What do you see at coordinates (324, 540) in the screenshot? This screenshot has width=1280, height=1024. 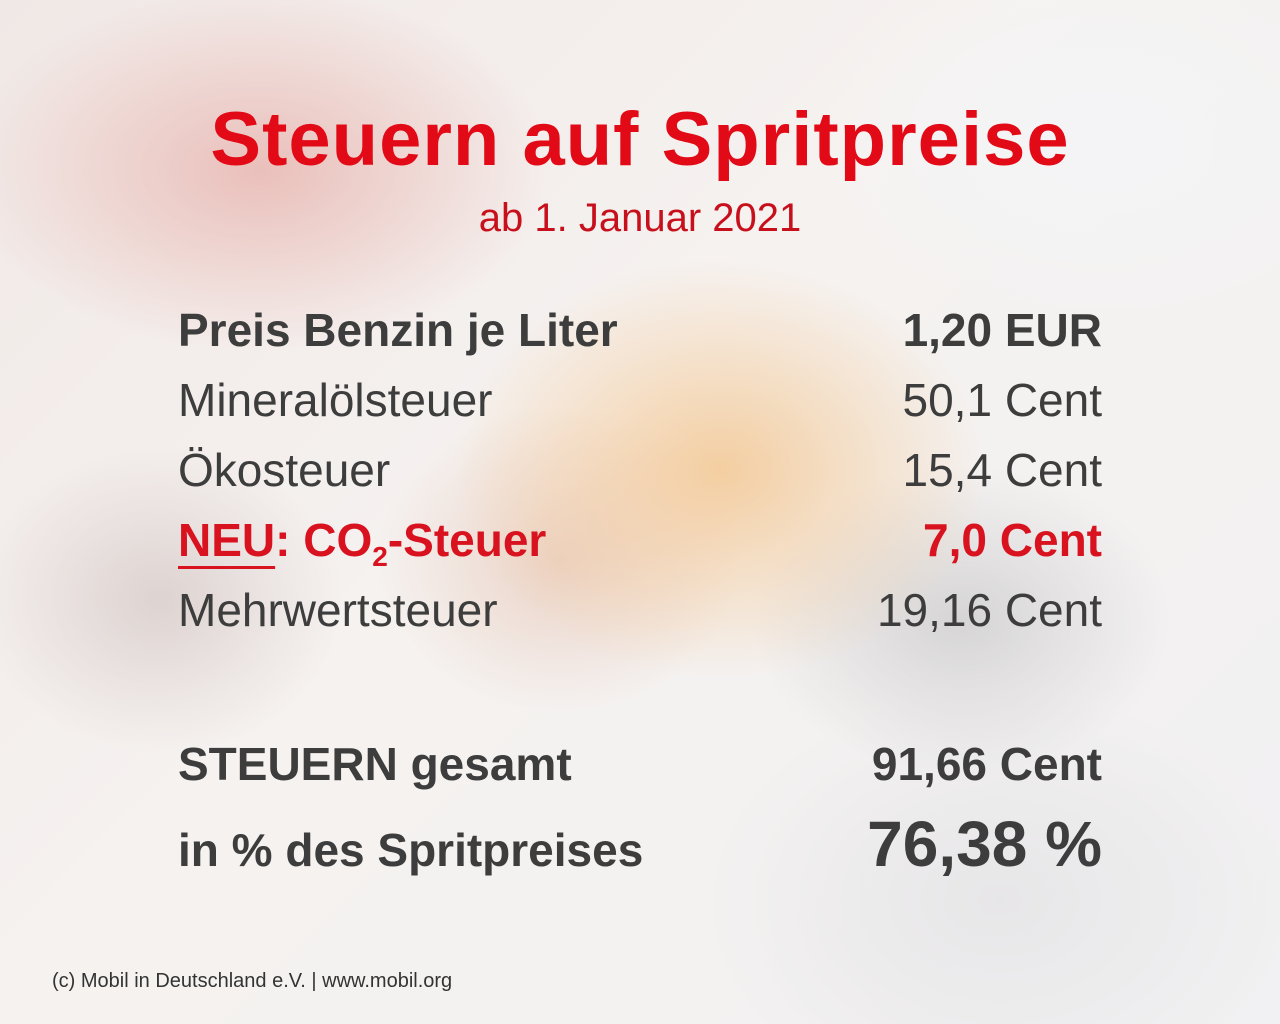 I see `co2-label-text: : CO` at bounding box center [324, 540].